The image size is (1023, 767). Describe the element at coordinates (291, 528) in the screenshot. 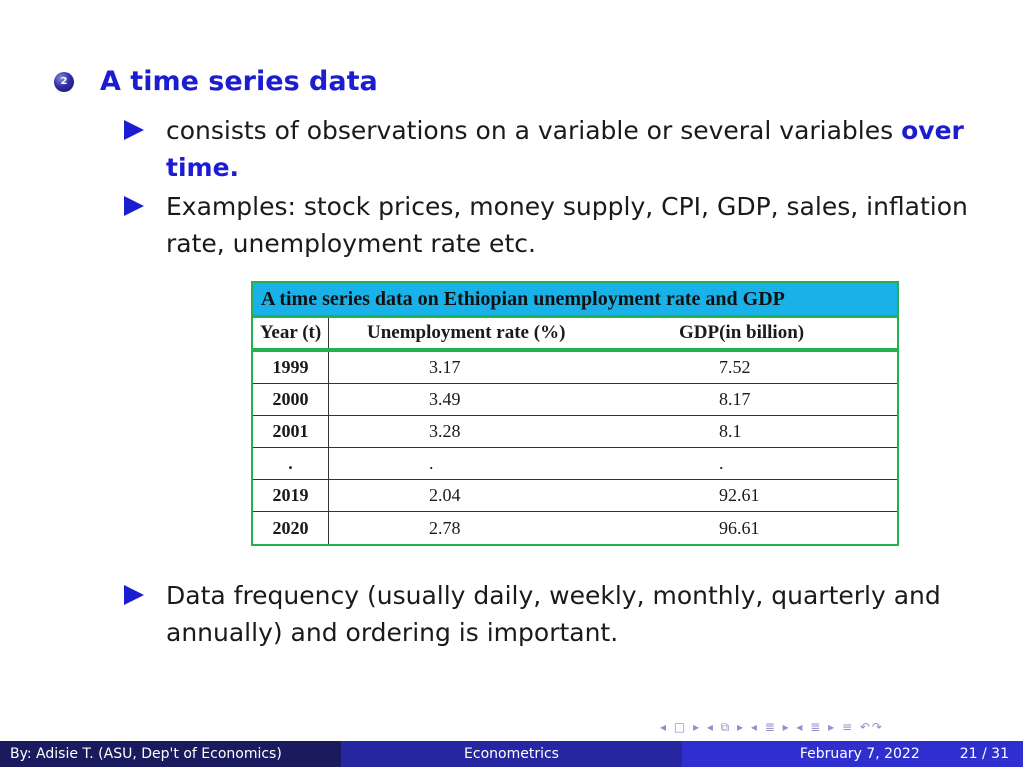

I see `cell-year: 2020` at that location.